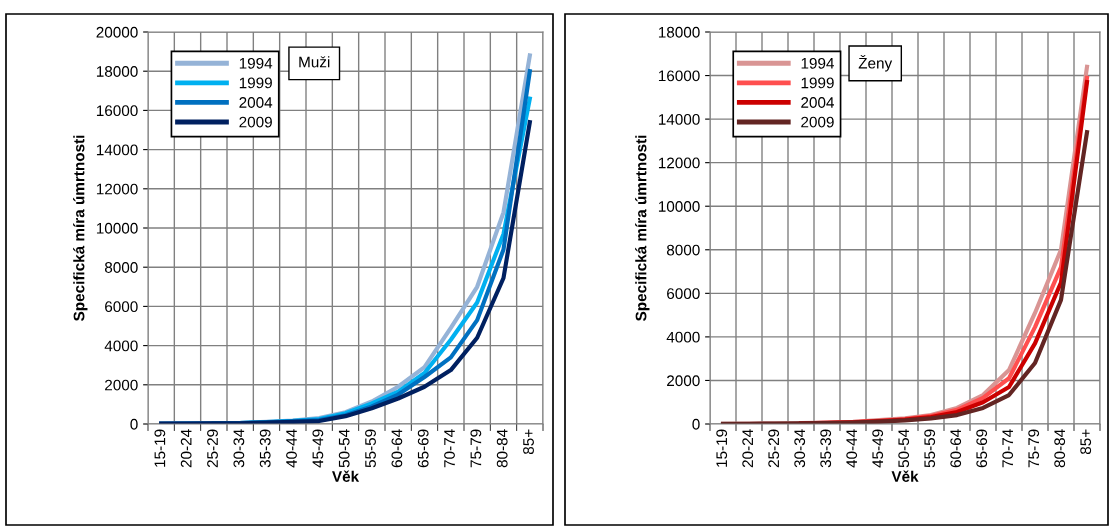  Describe the element at coordinates (875, 63) in the screenshot. I see `annotation: Ženy` at that location.